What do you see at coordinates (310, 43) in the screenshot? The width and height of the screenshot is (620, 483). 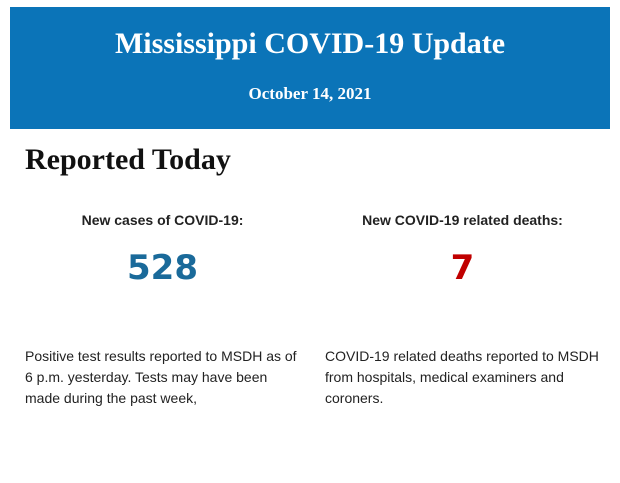 I see `title: Mississippi COVID-19 Update` at bounding box center [310, 43].